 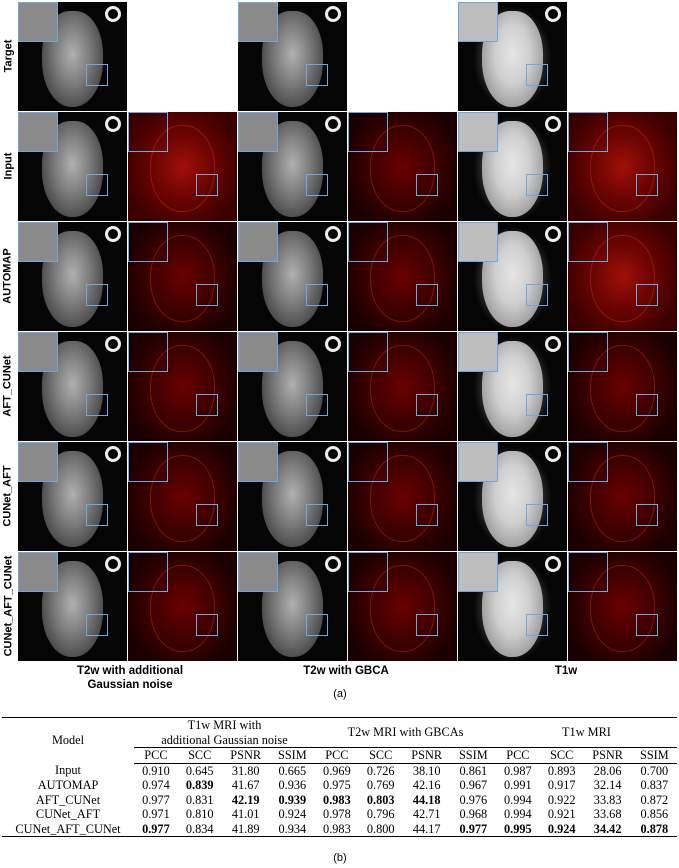 What do you see at coordinates (340, 694) in the screenshot?
I see `caption-a: (a)` at bounding box center [340, 694].